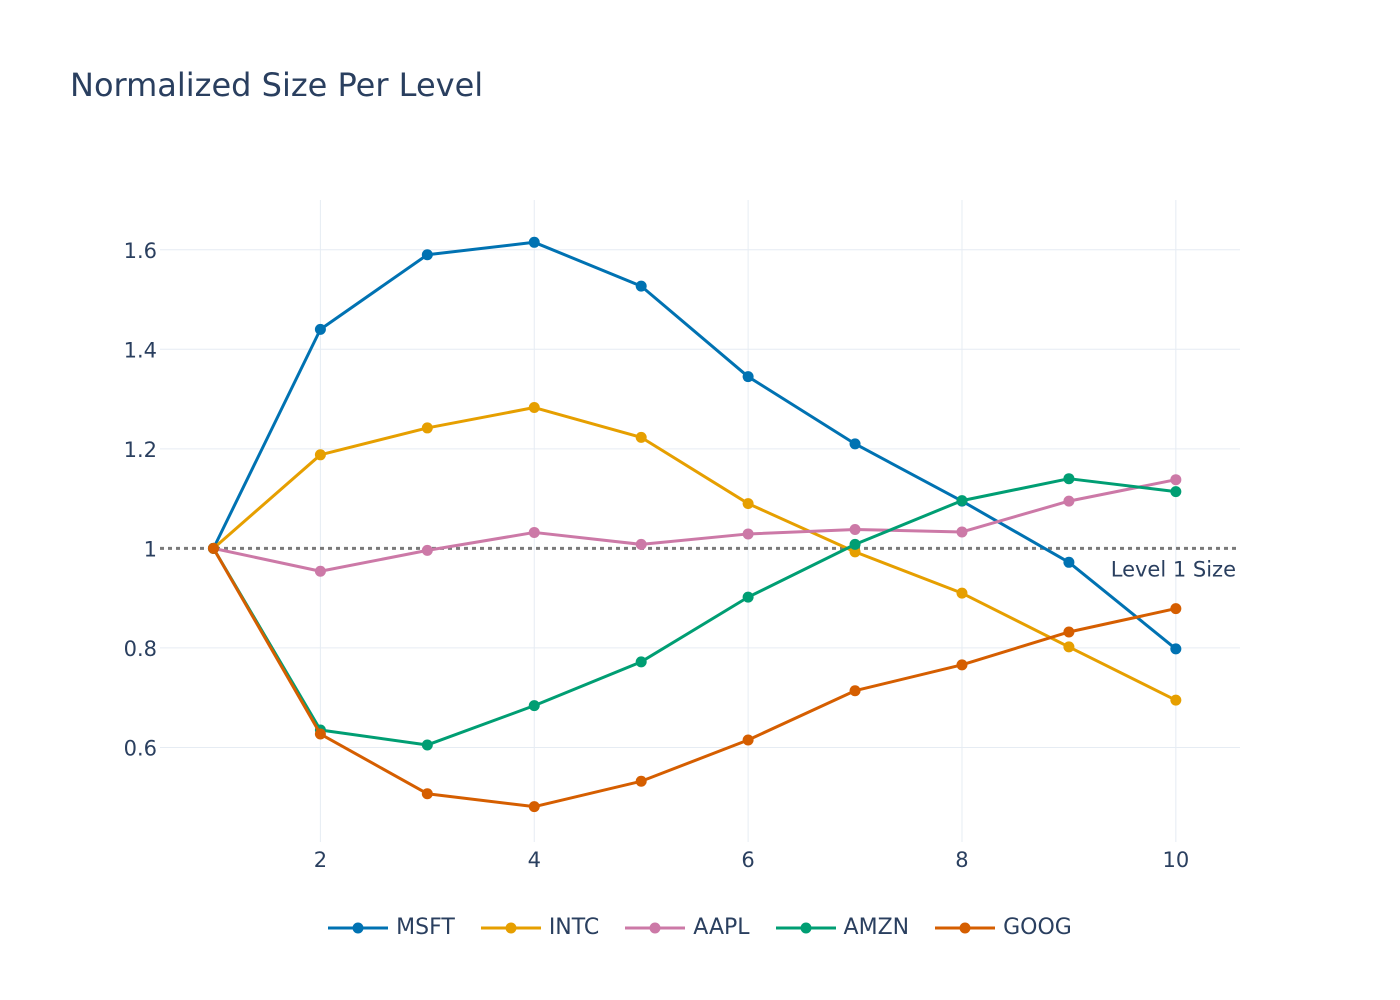 The width and height of the screenshot is (1400, 1000). What do you see at coordinates (140, 251) in the screenshot?
I see `y-tick-label: 1.6` at bounding box center [140, 251].